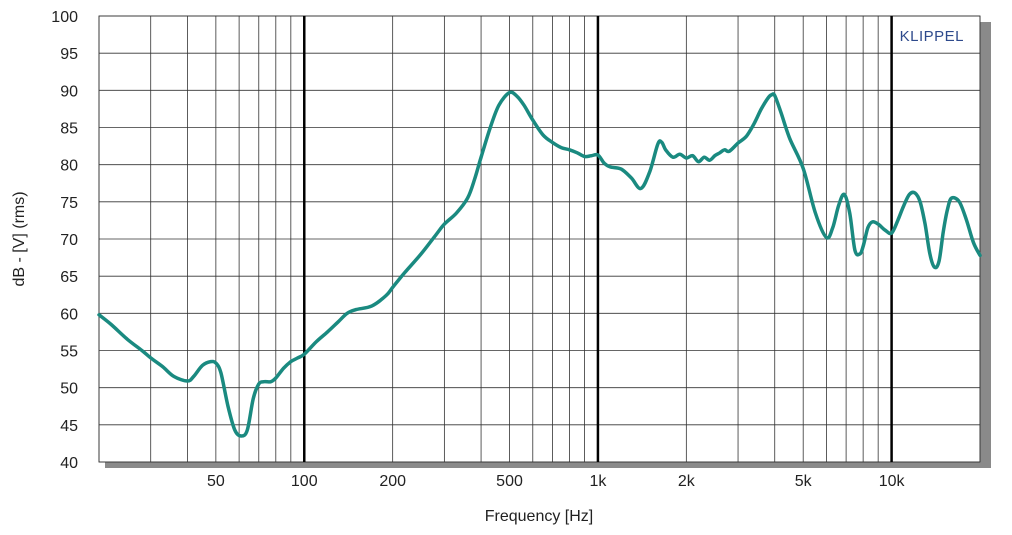 This screenshot has height=535, width=1012. Describe the element at coordinates (69, 277) in the screenshot. I see `y-tick-label: 65` at that location.